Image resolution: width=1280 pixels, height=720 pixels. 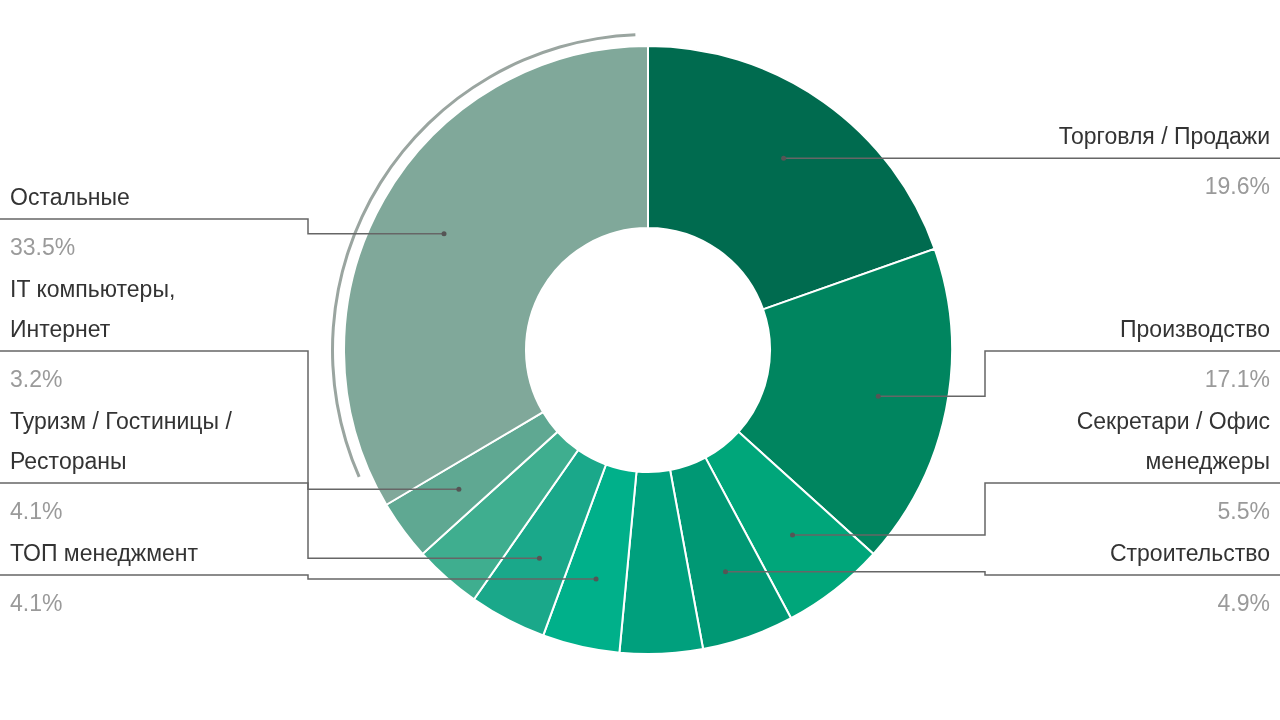 What do you see at coordinates (1189, 553) in the screenshot?
I see `slice-label: Строительство` at bounding box center [1189, 553].